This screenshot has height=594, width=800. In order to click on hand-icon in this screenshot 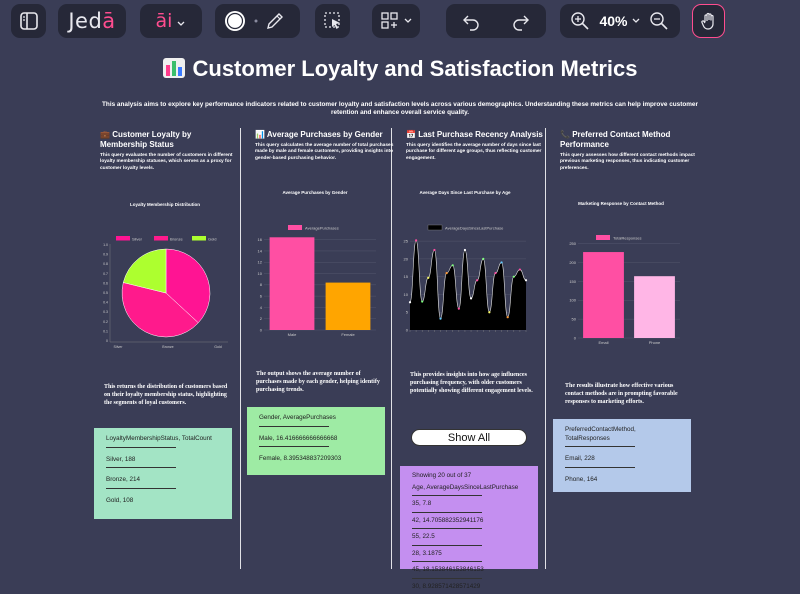, I will do `click(709, 21)`.